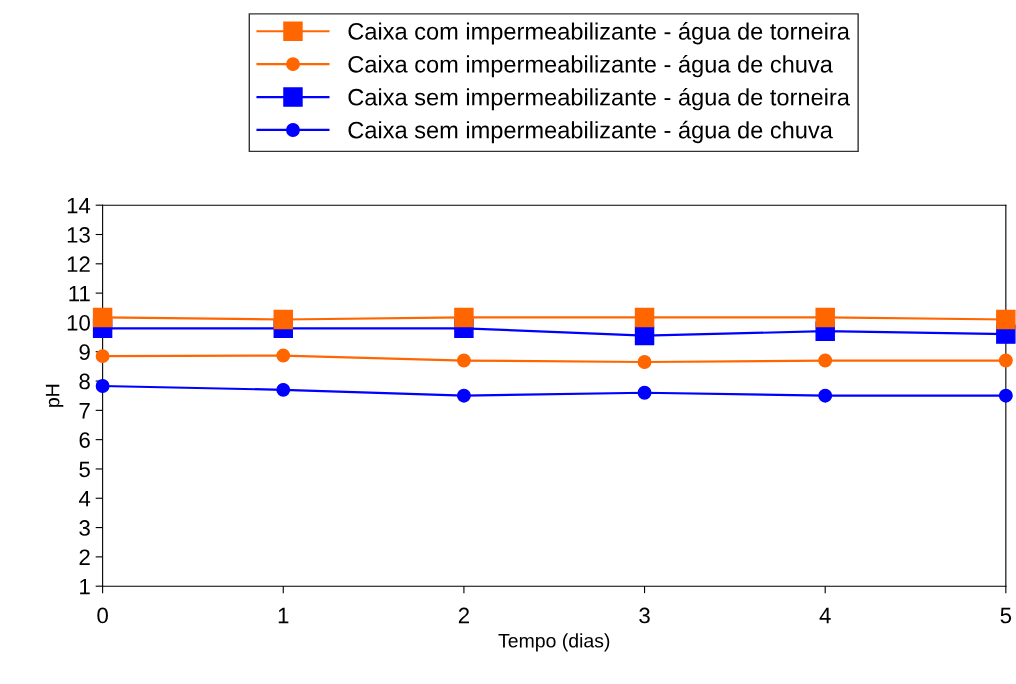  Describe the element at coordinates (78, 235) in the screenshot. I see `y-tick-label: 13` at that location.